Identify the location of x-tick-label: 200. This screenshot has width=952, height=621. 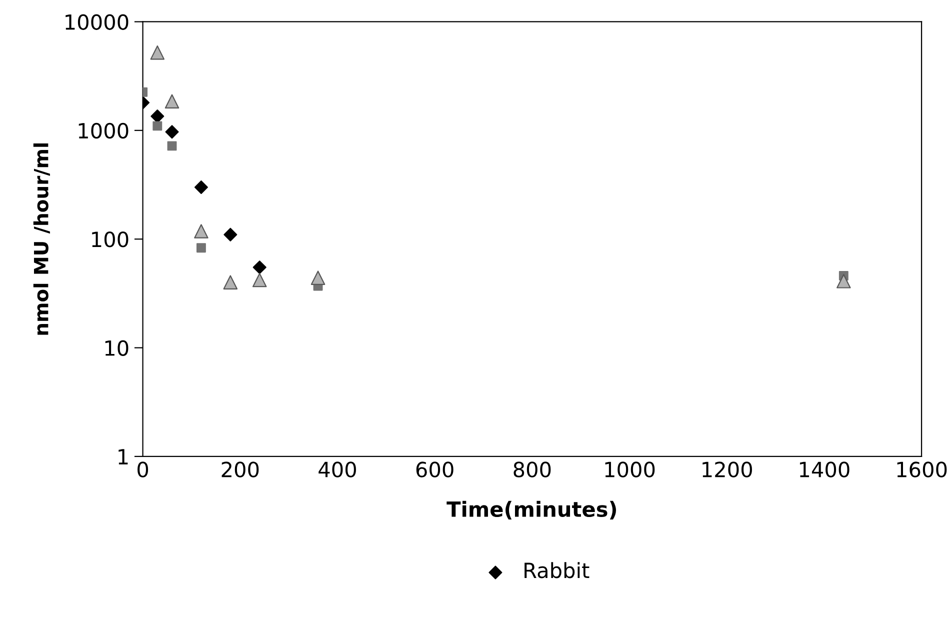
(240, 470).